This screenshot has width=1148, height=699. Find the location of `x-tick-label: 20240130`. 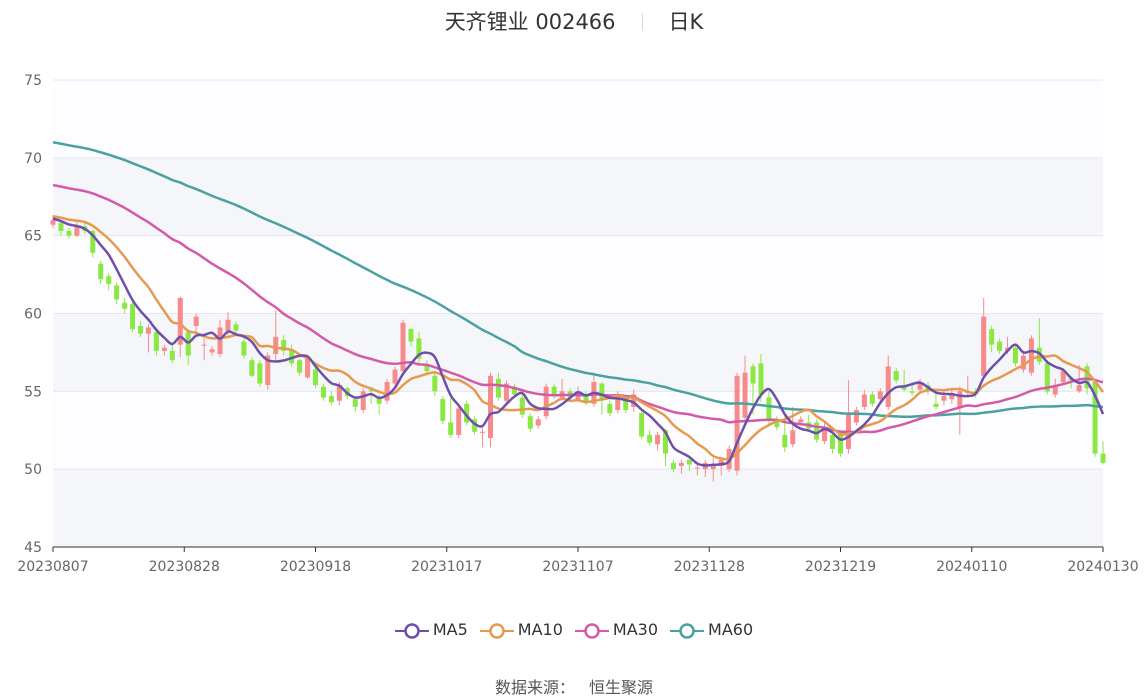

x-tick-label: 20240130 is located at coordinates (1102, 567).